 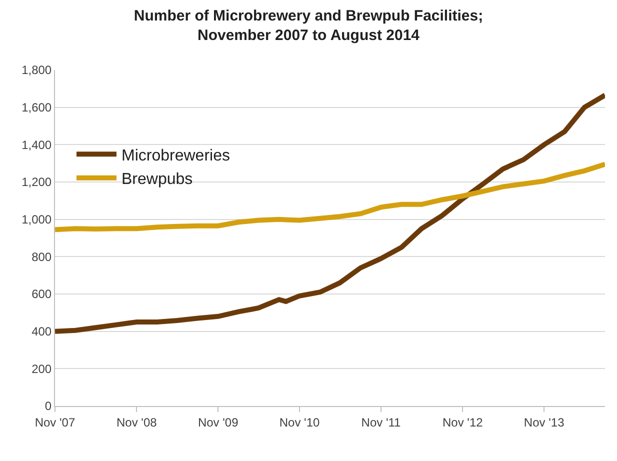 I want to click on legend-label: Brewpubs, so click(x=157, y=179).